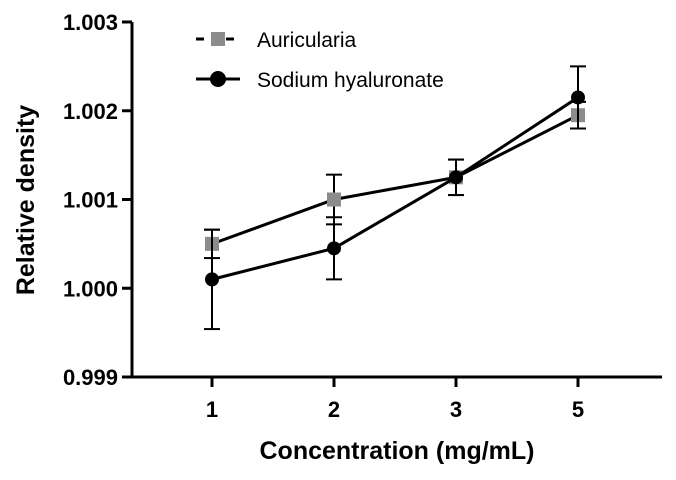  I want to click on legend-label: Sodium hyaluronate, so click(350, 80).